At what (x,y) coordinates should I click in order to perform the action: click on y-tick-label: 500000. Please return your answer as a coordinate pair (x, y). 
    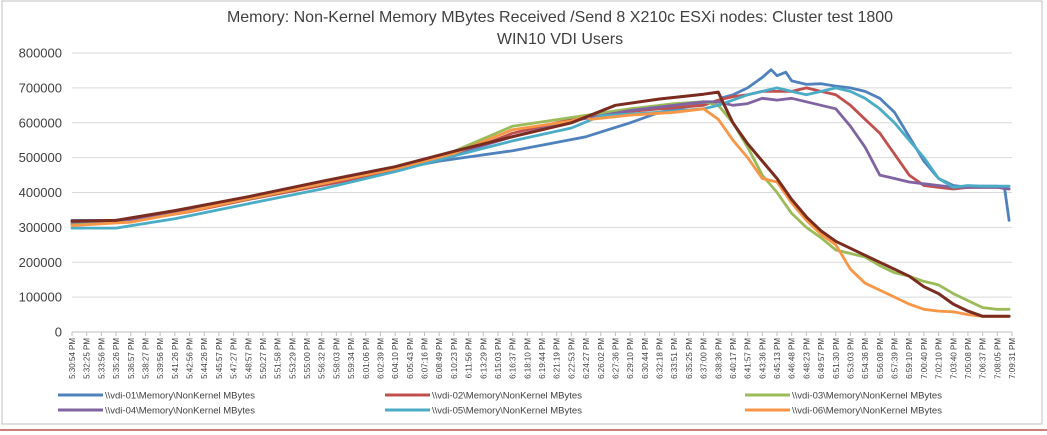
    Looking at the image, I should click on (40, 157).